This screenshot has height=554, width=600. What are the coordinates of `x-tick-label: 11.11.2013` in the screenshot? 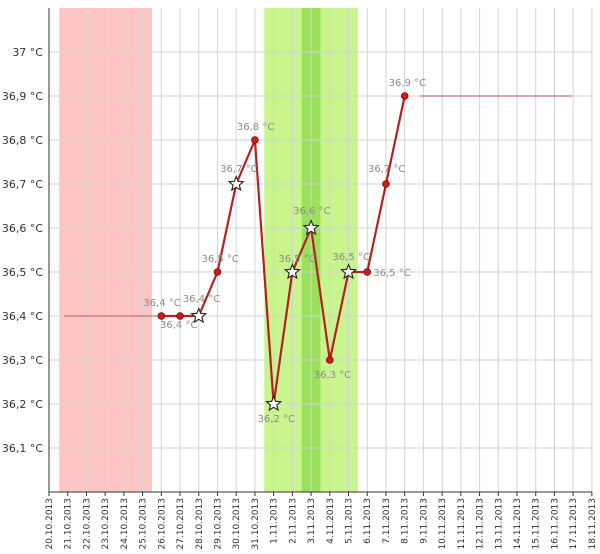 It's located at (462, 524).